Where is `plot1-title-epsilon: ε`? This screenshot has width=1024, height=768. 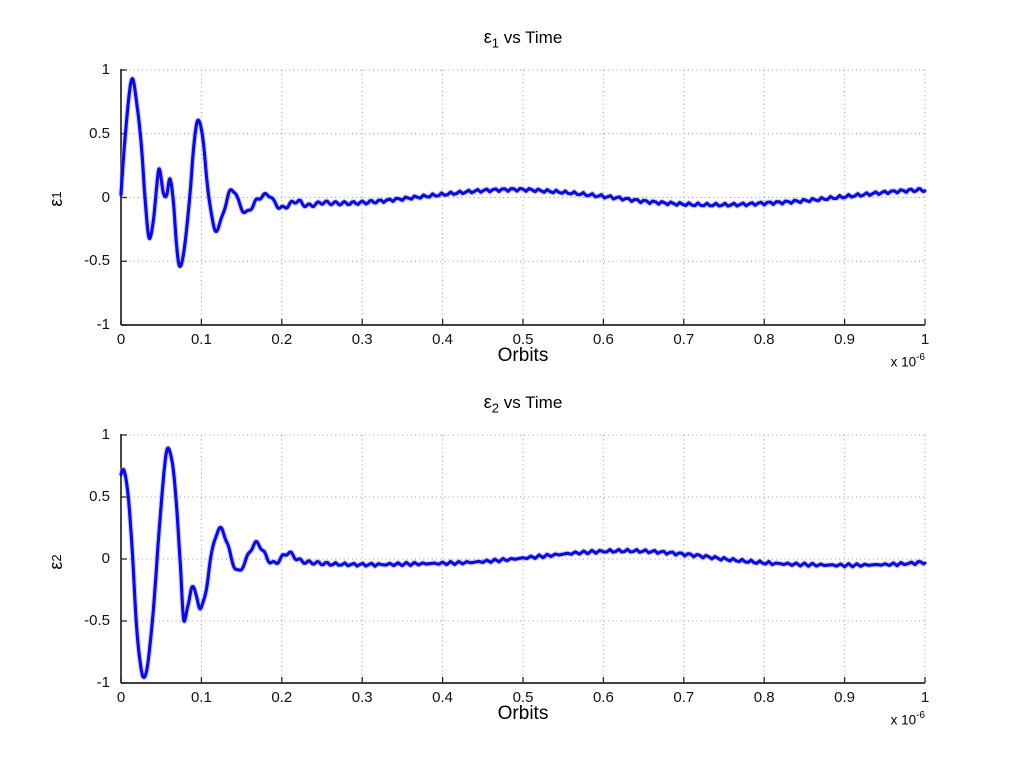
plot1-title-epsilon: ε is located at coordinates (487, 37).